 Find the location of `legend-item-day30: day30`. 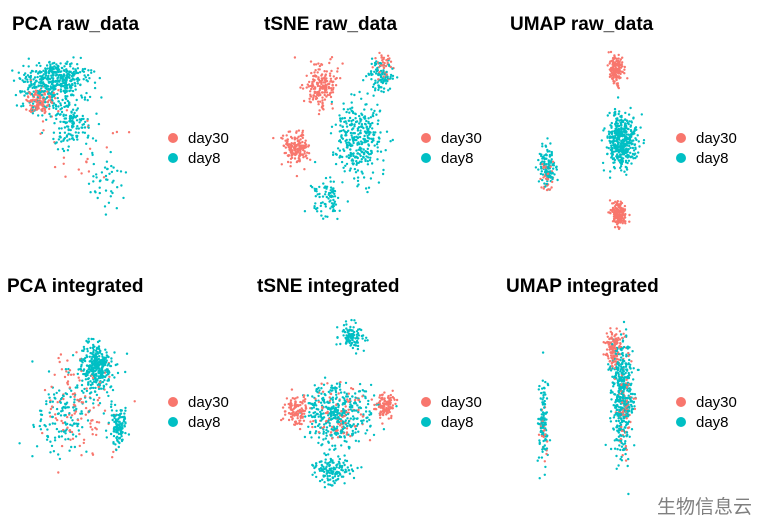

legend-item-day30: day30 is located at coordinates (451, 402).